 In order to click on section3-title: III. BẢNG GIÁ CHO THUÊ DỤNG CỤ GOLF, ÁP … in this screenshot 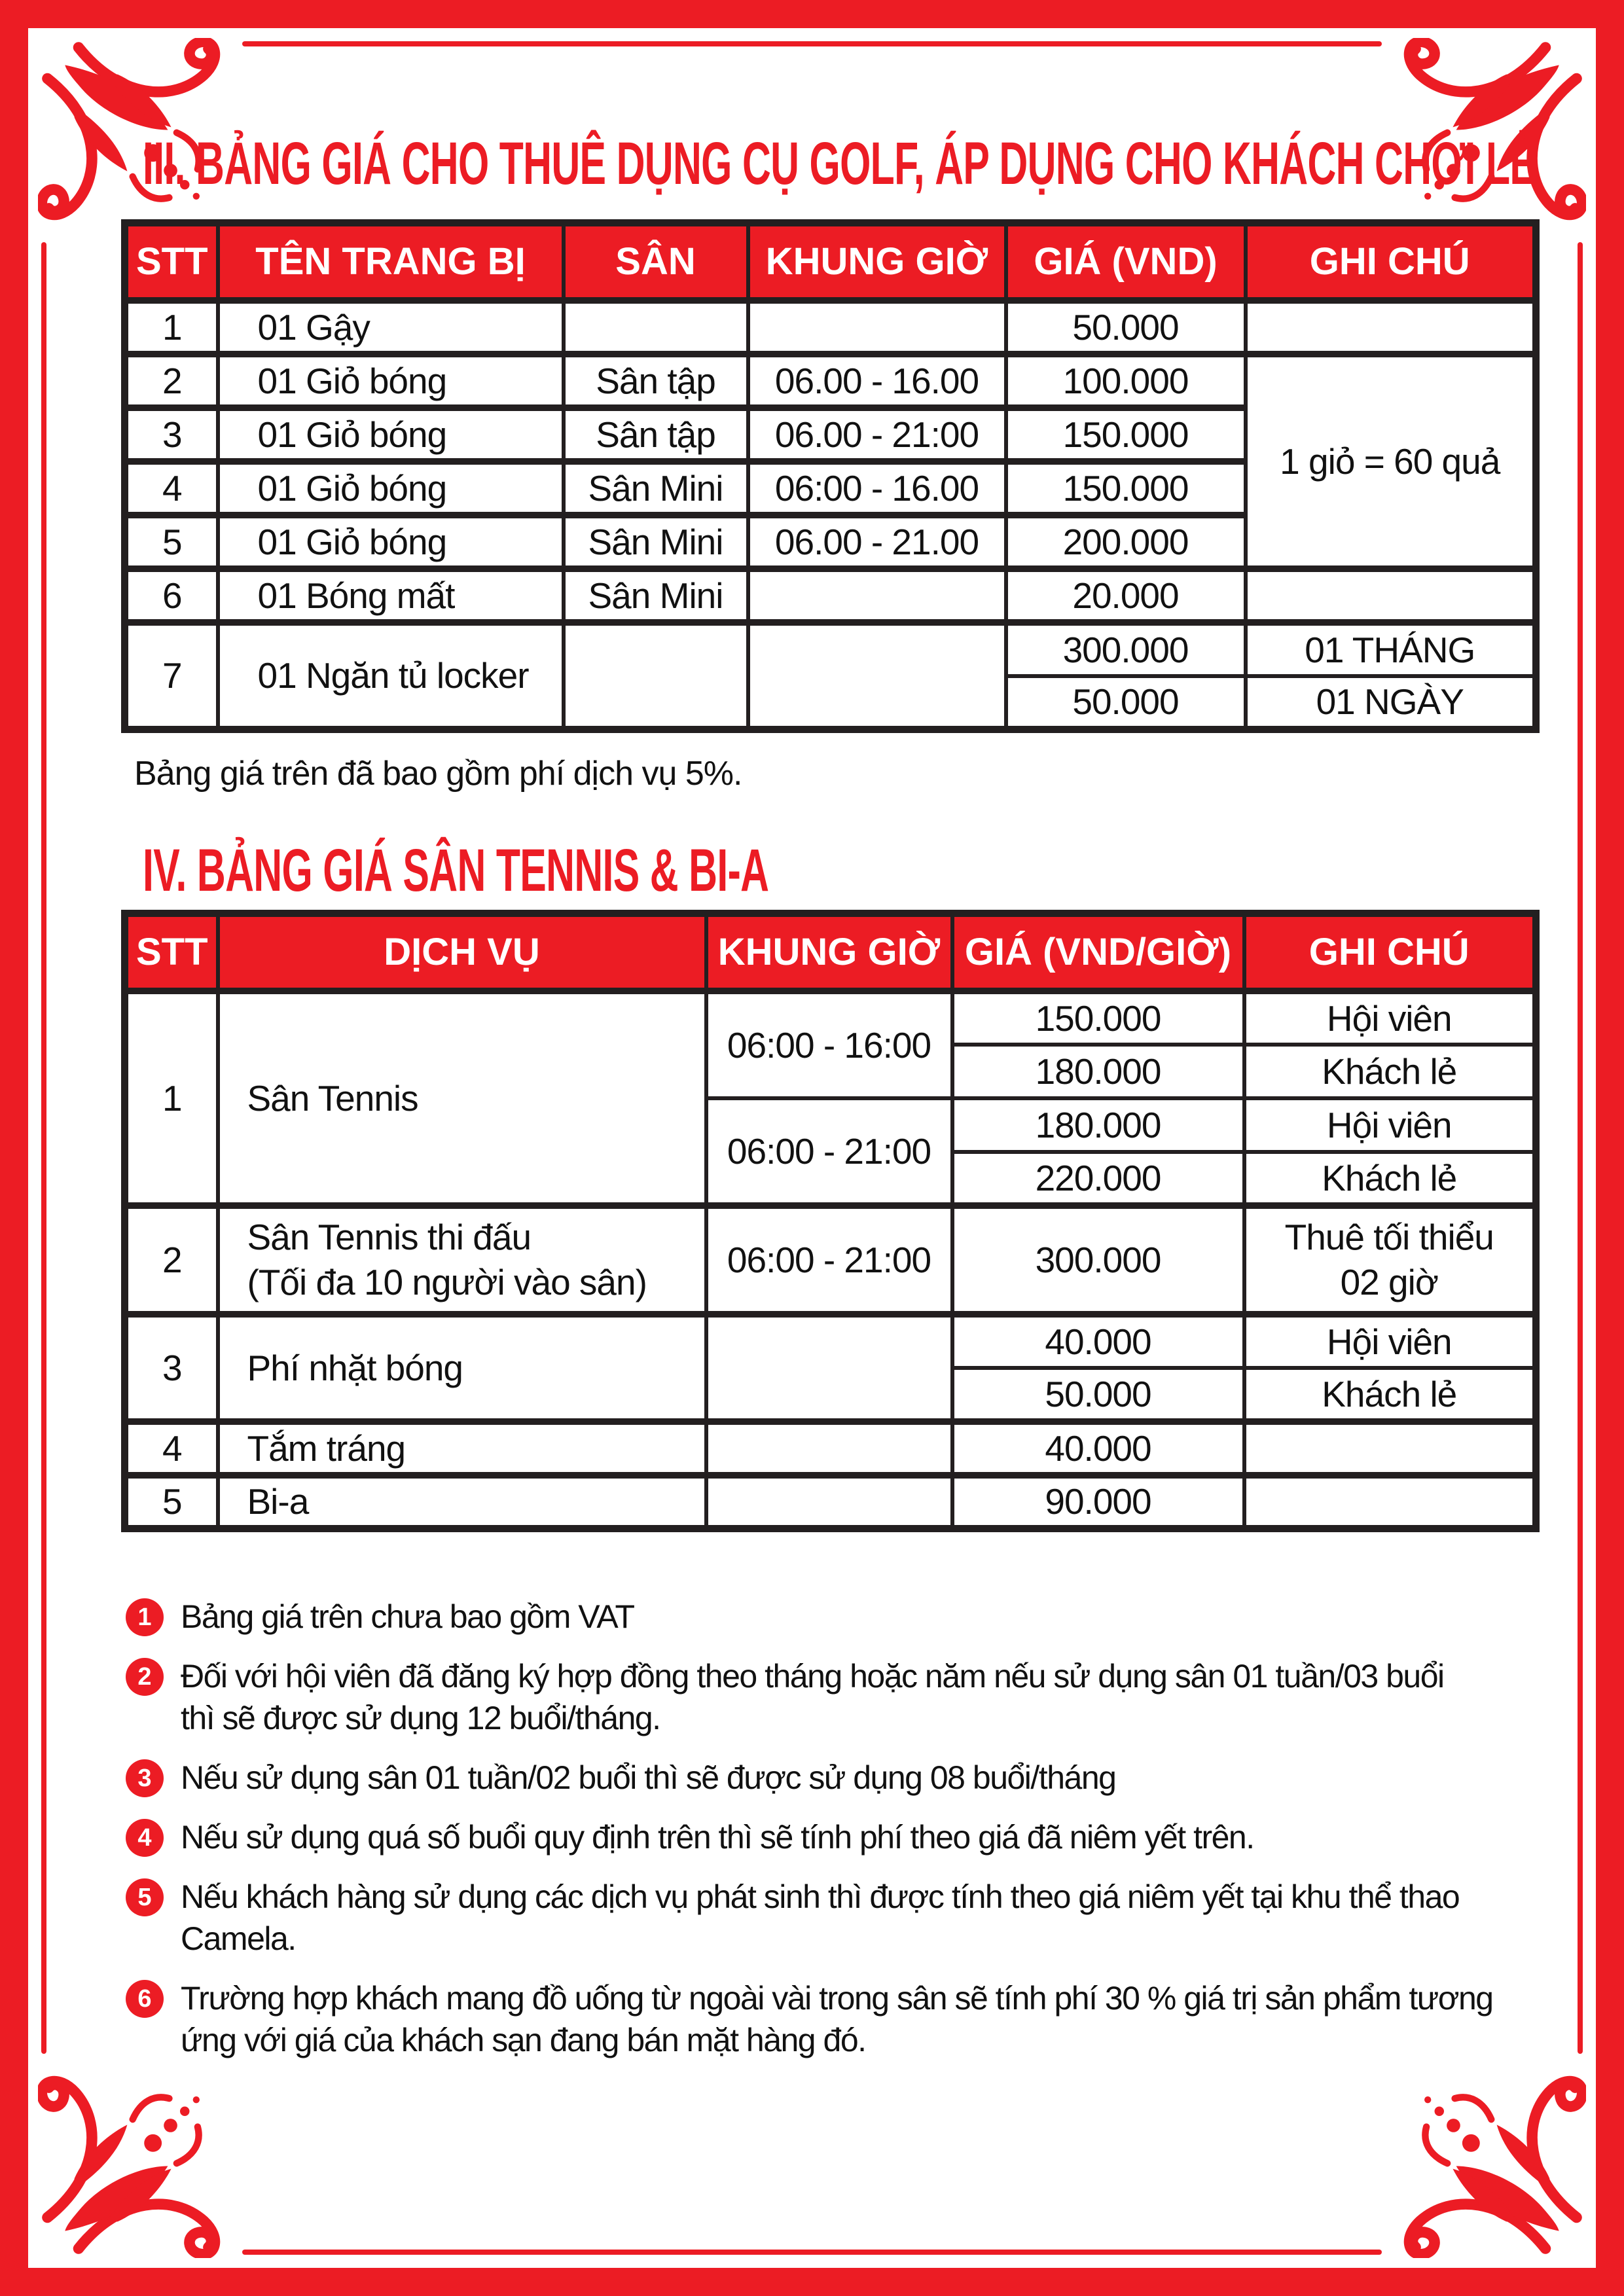, I will do `click(839, 163)`.